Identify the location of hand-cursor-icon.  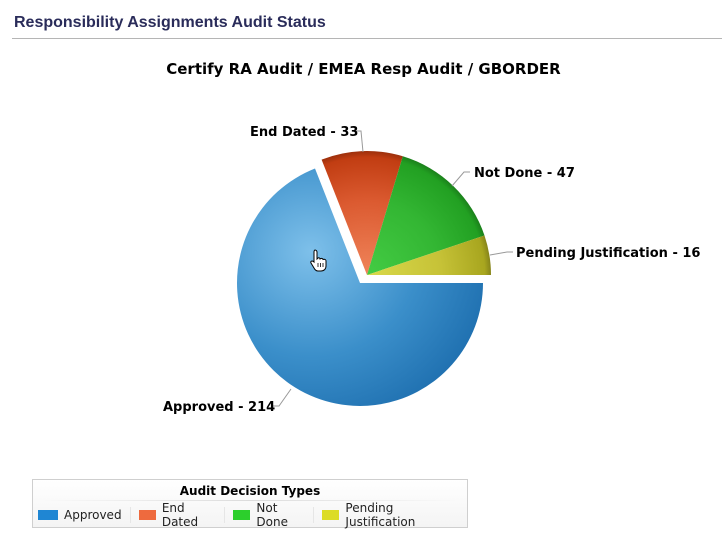
(318, 260).